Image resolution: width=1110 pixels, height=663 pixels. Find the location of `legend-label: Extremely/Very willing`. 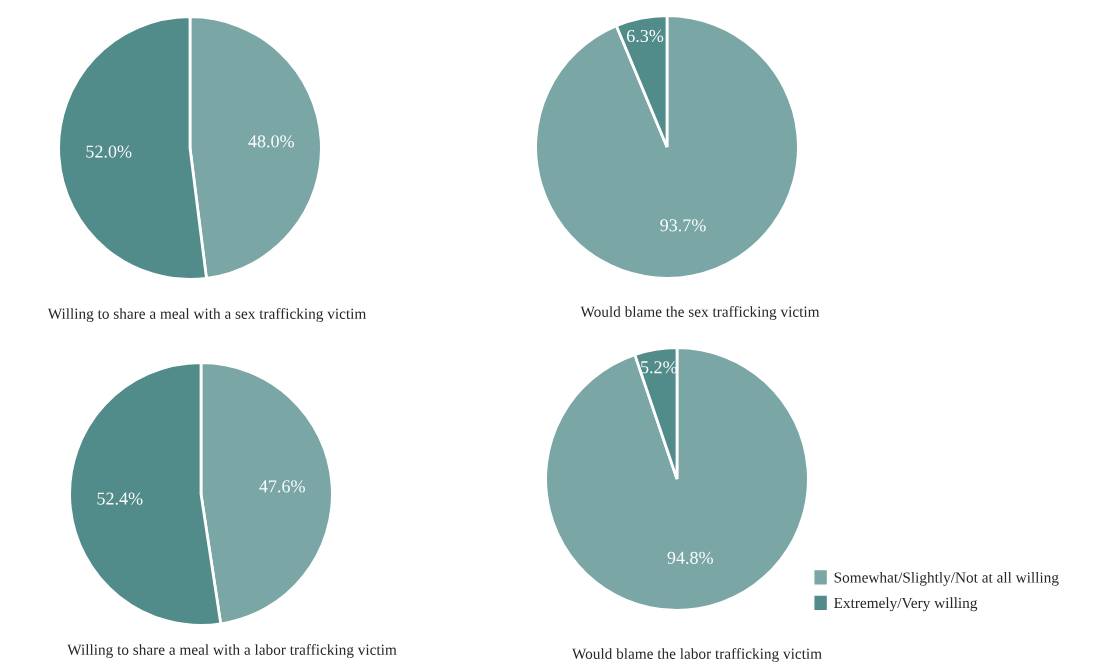

legend-label: Extremely/Very willing is located at coordinates (906, 604).